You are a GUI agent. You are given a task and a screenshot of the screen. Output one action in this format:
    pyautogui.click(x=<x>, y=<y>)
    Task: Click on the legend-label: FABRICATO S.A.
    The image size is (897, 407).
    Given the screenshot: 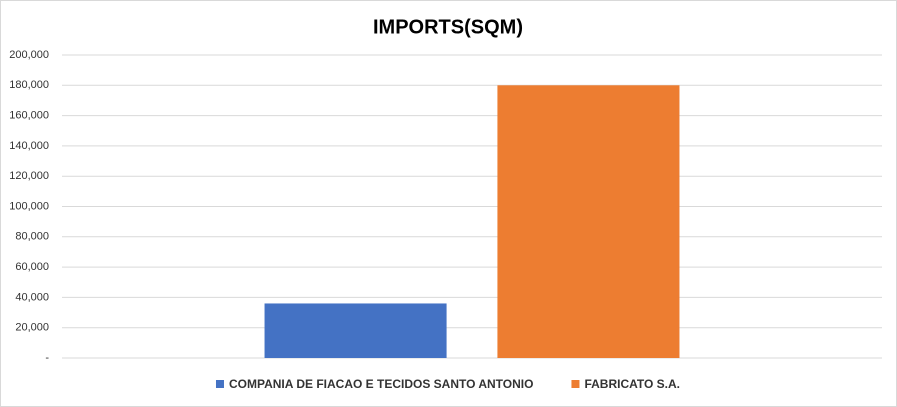 What is the action you would take?
    pyautogui.click(x=632, y=384)
    